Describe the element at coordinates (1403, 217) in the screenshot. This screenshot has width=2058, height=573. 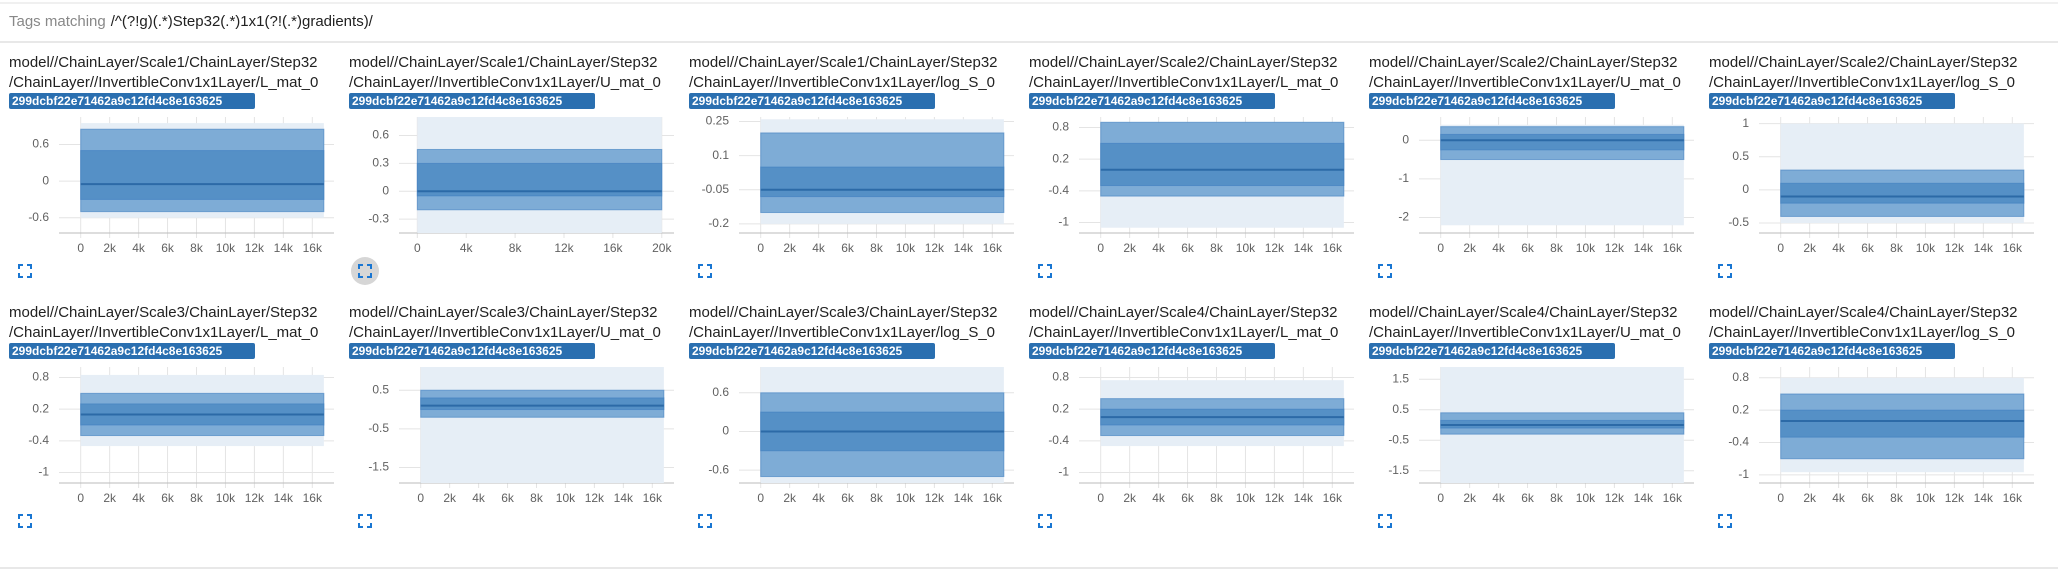
I see `y-tick-label: -2` at that location.